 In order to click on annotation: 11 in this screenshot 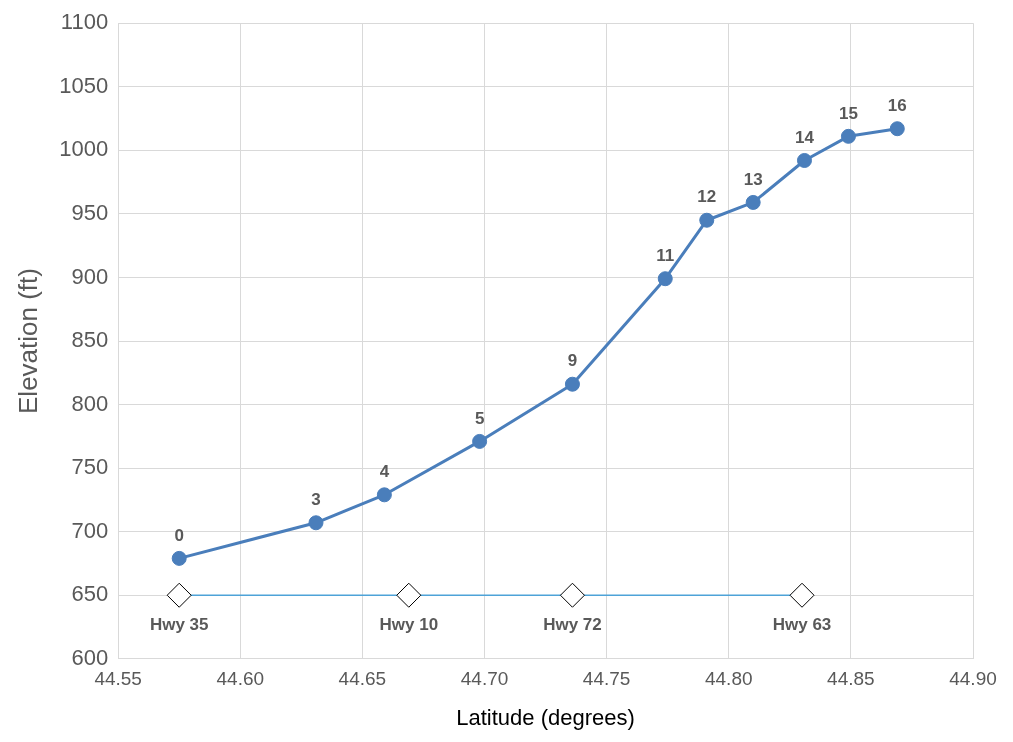, I will do `click(665, 255)`.